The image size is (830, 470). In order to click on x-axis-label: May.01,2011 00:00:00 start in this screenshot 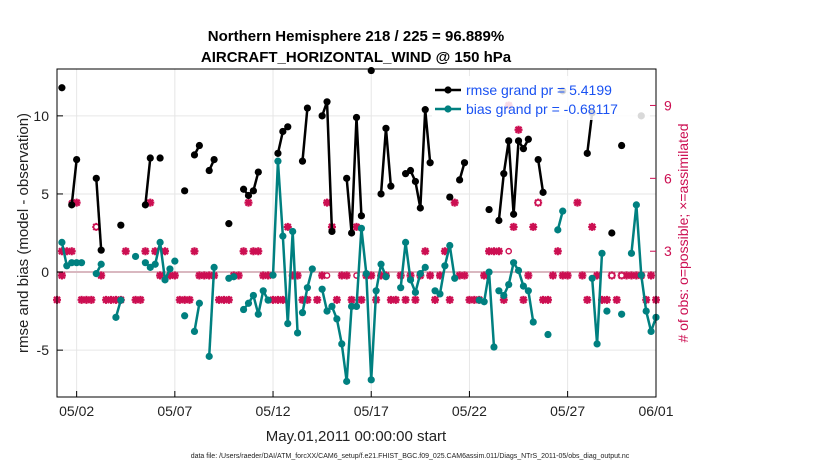, I will do `click(356, 436)`.